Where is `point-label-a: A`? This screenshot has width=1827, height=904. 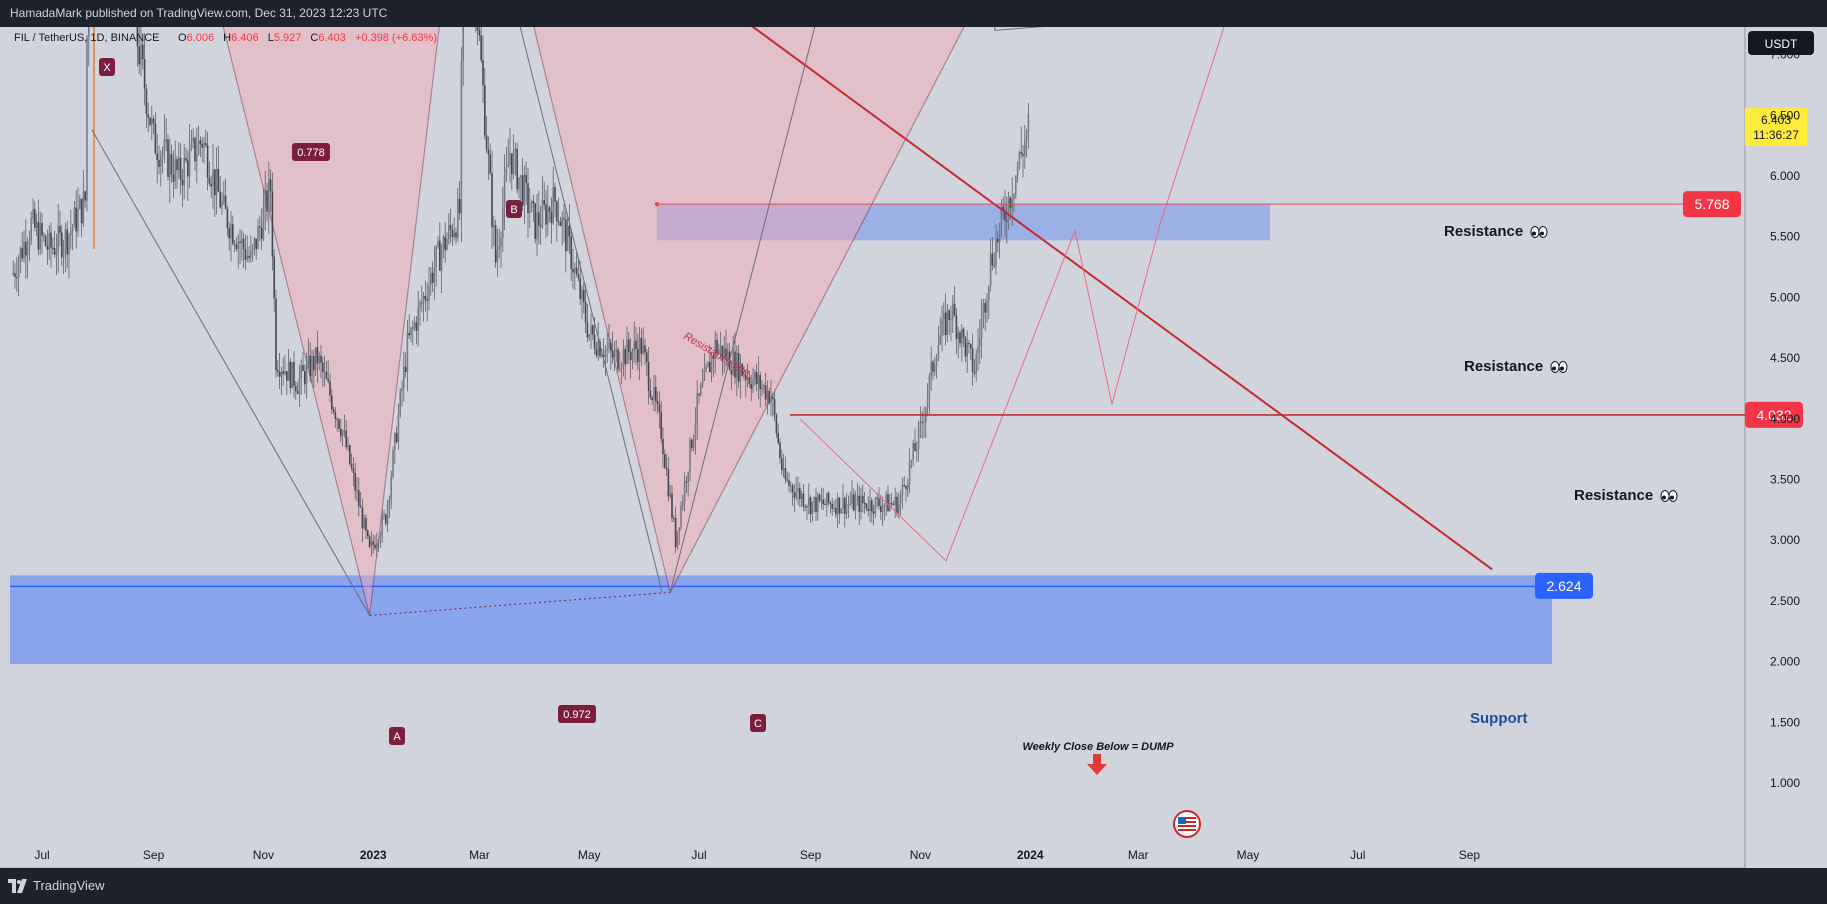 point-label-a: A is located at coordinates (397, 737).